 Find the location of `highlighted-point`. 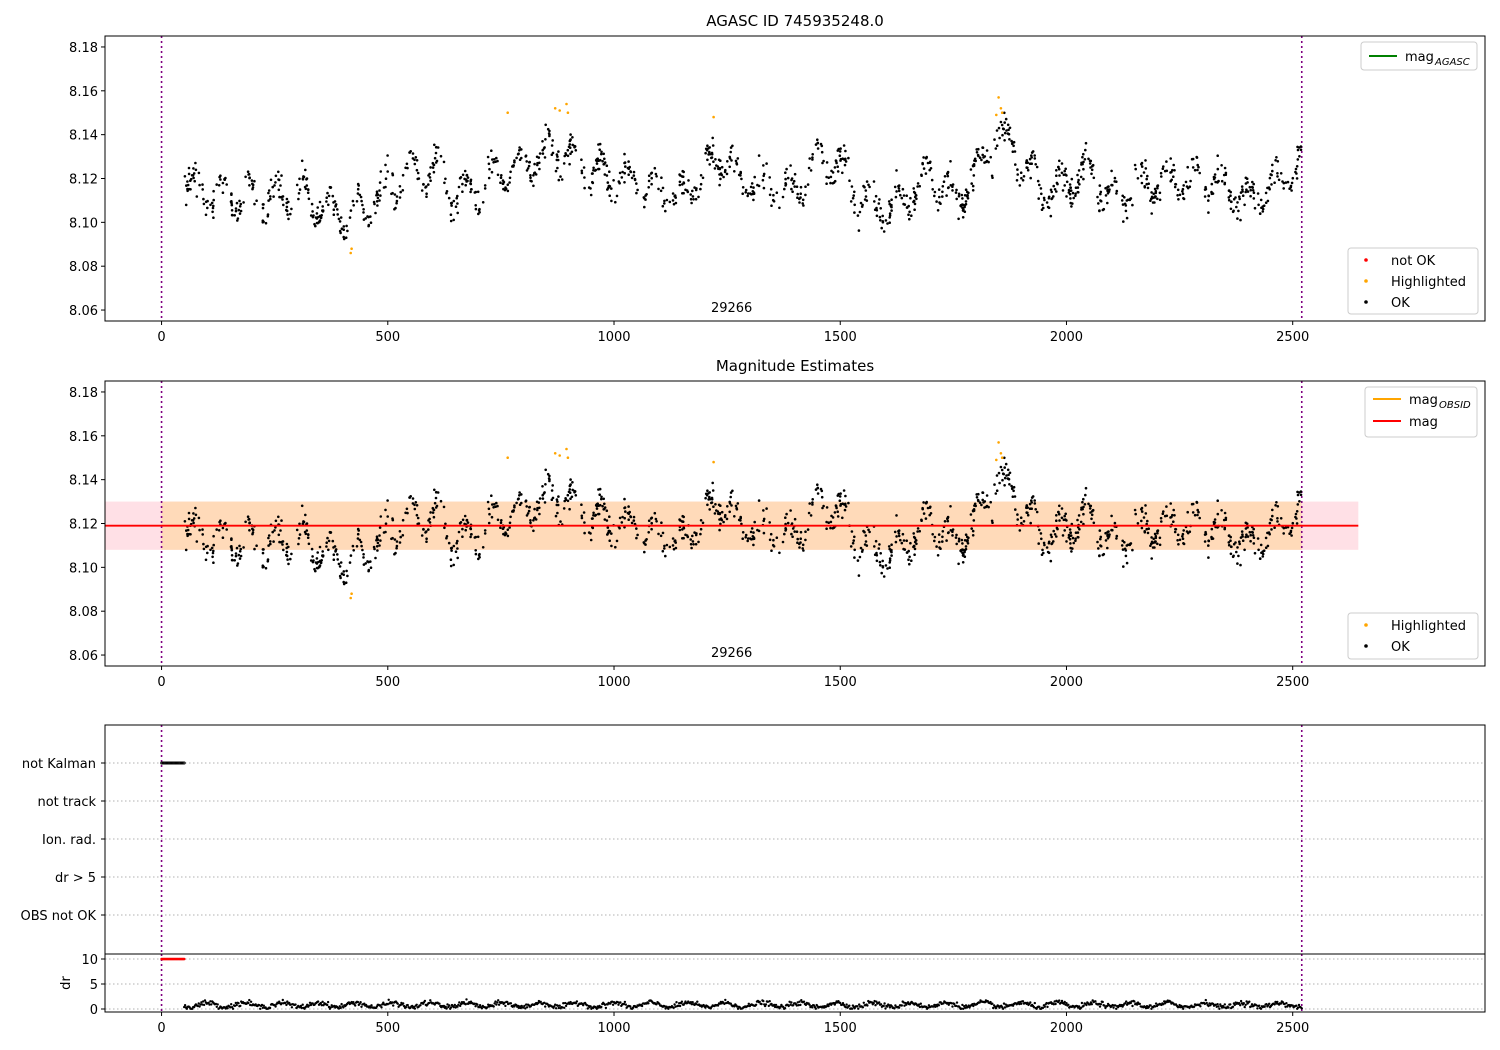

highlighted-point is located at coordinates (566, 449).